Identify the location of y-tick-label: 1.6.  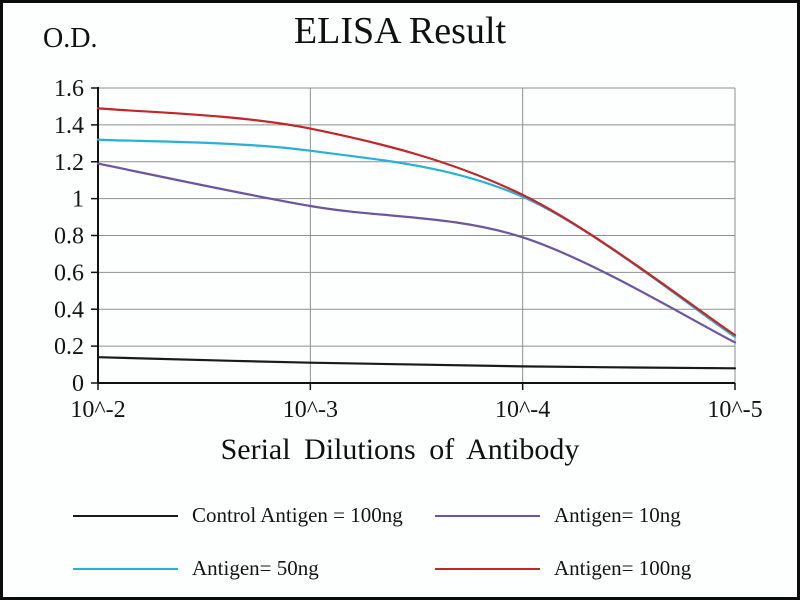
(69, 89).